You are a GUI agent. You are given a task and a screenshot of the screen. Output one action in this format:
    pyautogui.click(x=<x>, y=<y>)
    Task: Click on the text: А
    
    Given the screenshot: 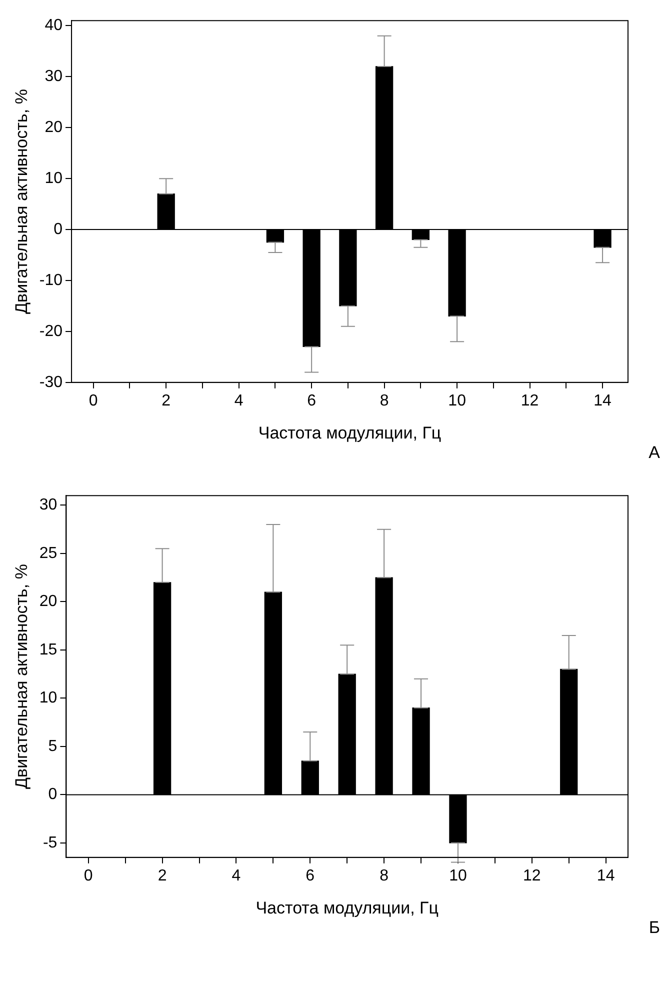 What is the action you would take?
    pyautogui.click(x=654, y=453)
    